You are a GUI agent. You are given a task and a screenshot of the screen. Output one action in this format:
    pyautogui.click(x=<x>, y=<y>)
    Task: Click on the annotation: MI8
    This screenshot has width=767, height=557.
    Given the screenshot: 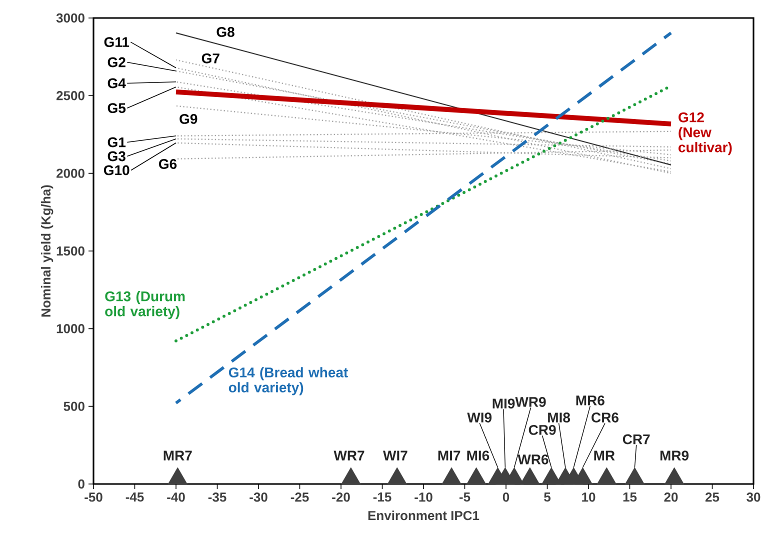 What is the action you would take?
    pyautogui.click(x=559, y=417)
    